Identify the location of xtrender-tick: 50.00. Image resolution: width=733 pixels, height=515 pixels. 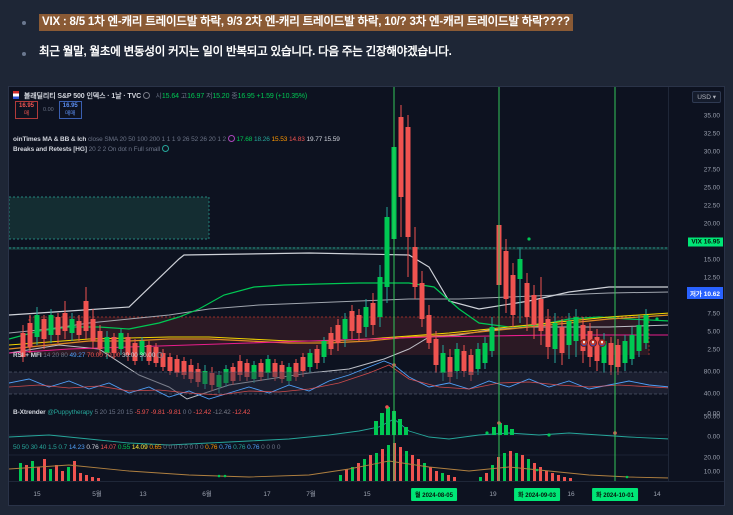
(711, 417).